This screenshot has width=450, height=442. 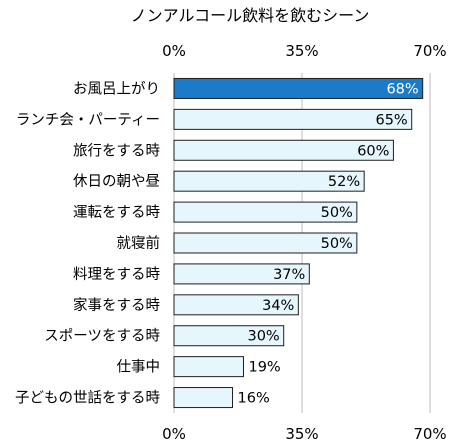 I want to click on top-tick-label: 35%, so click(x=301, y=51).